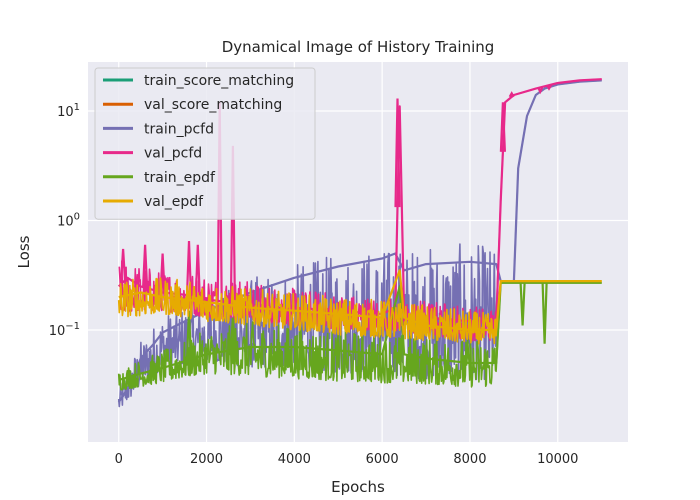 The width and height of the screenshot is (700, 500). Describe the element at coordinates (219, 81) in the screenshot. I see `legend-label-train_score_matching: train_score_matching` at that location.